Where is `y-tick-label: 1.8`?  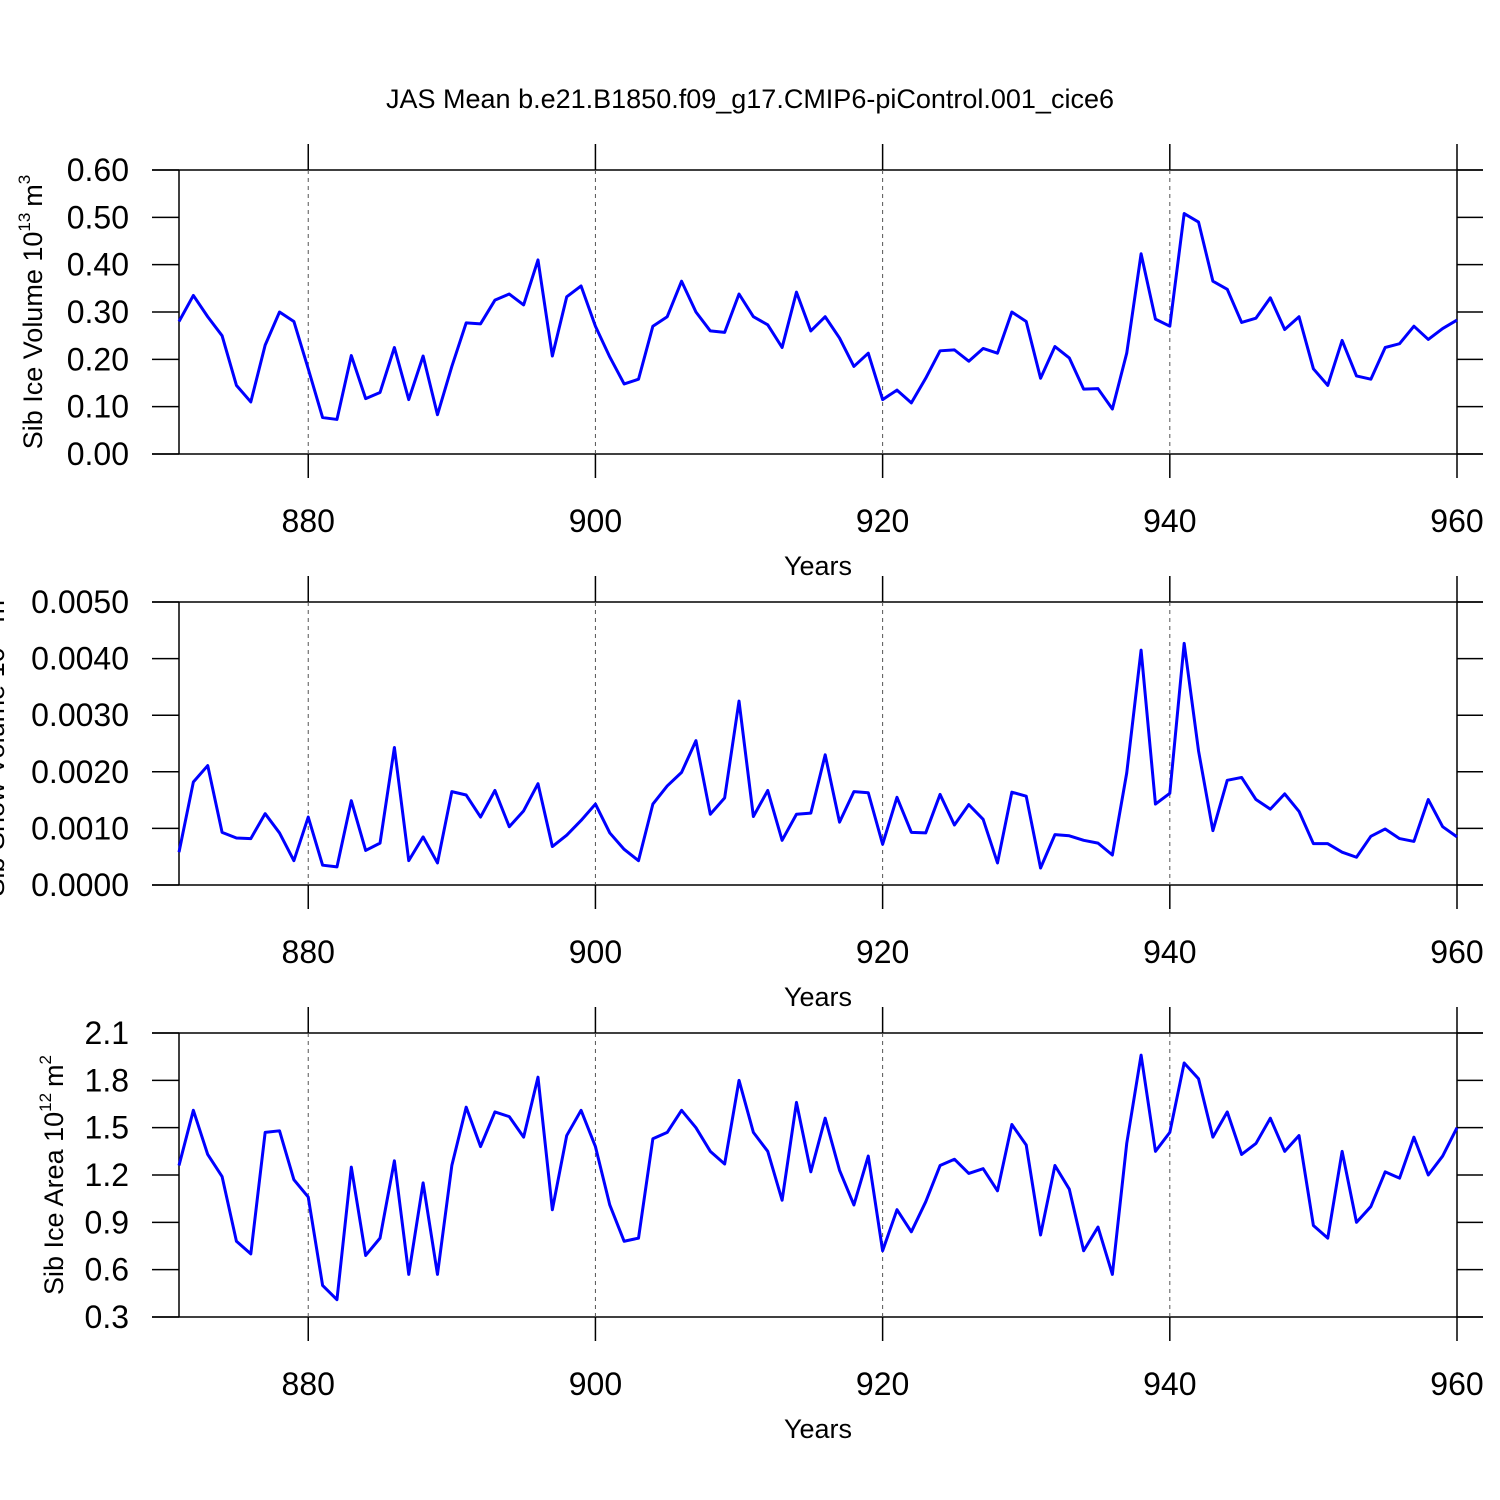 y-tick-label: 1.8 is located at coordinates (107, 1080).